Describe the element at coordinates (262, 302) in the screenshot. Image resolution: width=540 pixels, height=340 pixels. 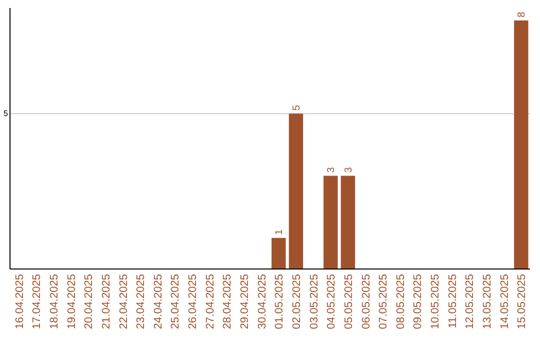
I see `x-tick-label: 30.04.2025` at that location.